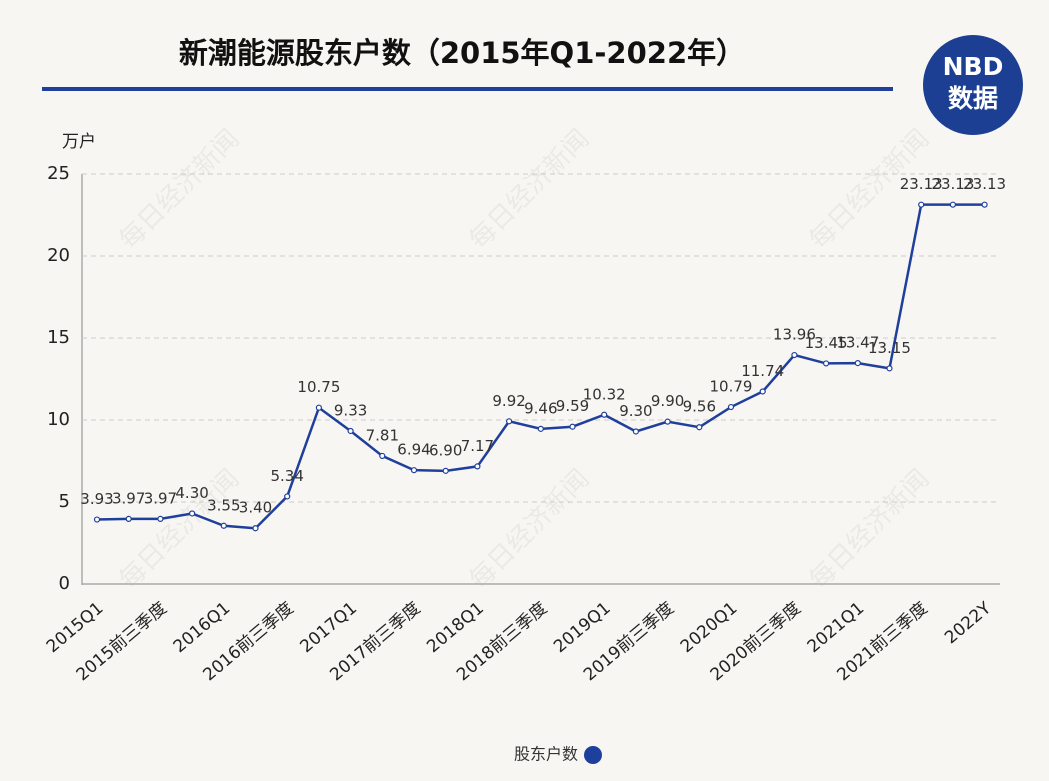  Describe the element at coordinates (255, 508) in the screenshot. I see `data-label: 3.40` at that location.